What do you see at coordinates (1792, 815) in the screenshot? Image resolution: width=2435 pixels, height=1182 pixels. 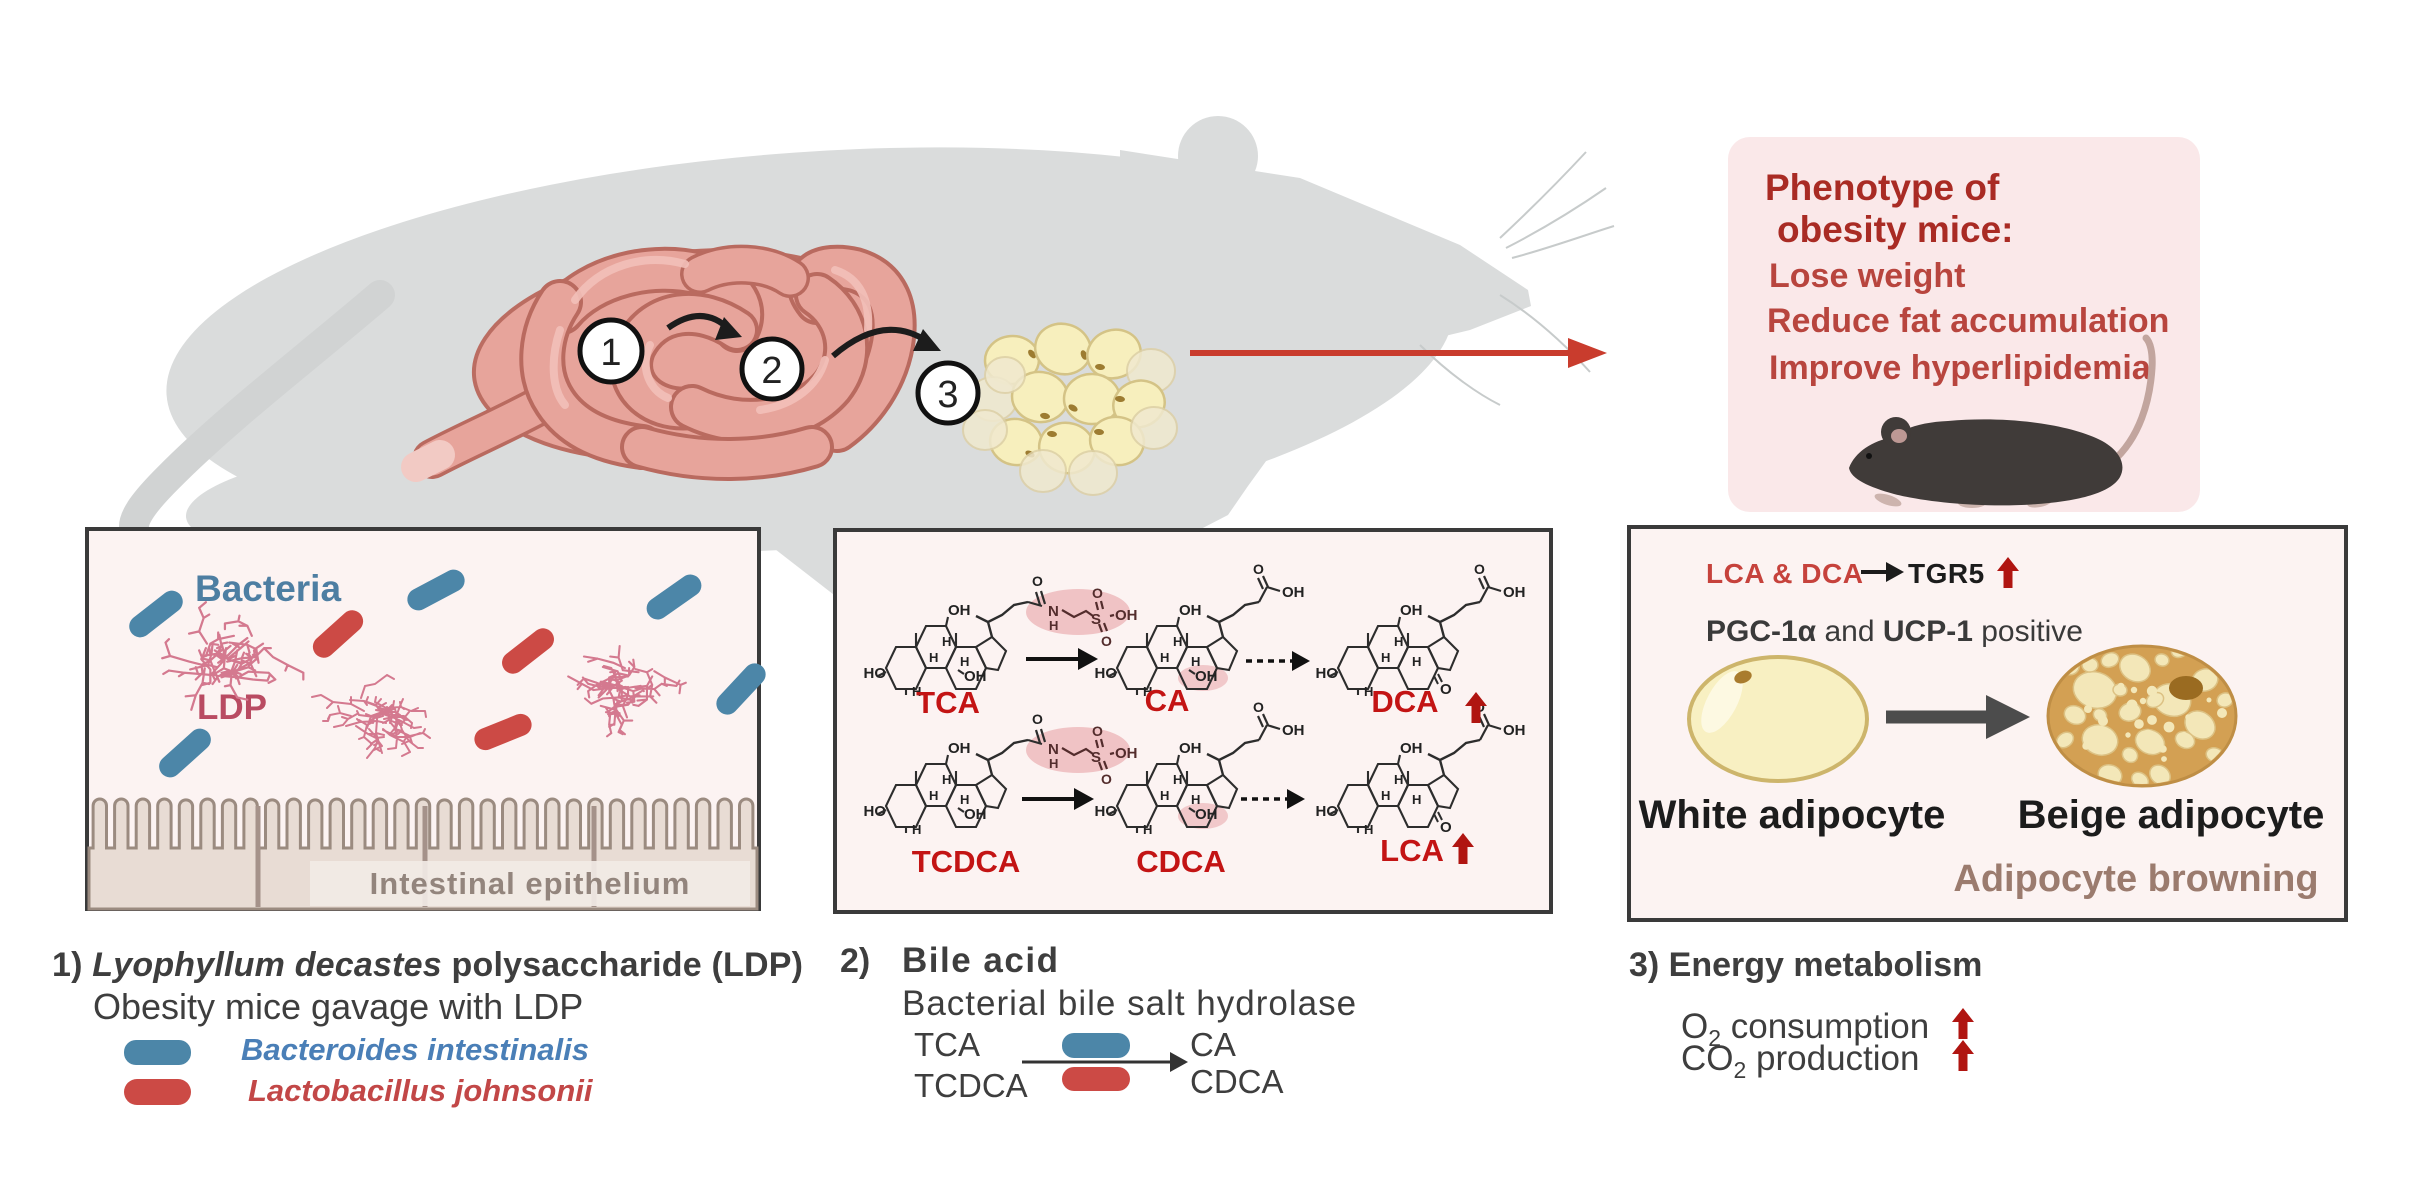 I see `svg-text: White adipocyte` at bounding box center [1792, 815].